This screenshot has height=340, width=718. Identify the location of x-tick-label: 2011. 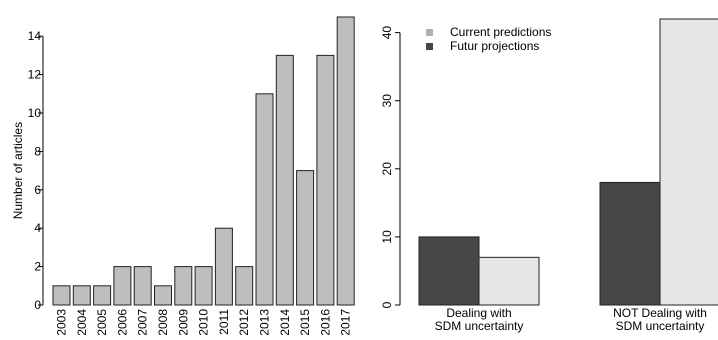
(224, 322).